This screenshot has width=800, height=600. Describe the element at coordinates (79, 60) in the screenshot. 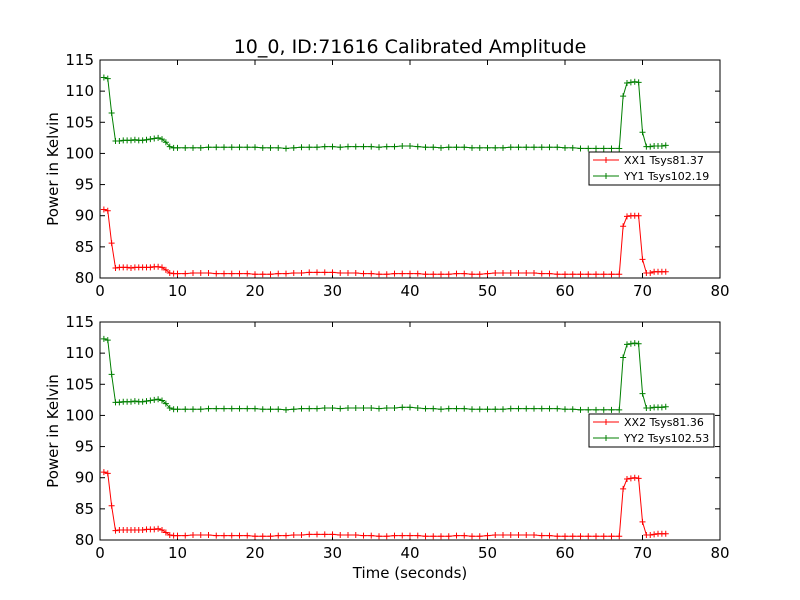

I see `y-tick-label: 115` at that location.